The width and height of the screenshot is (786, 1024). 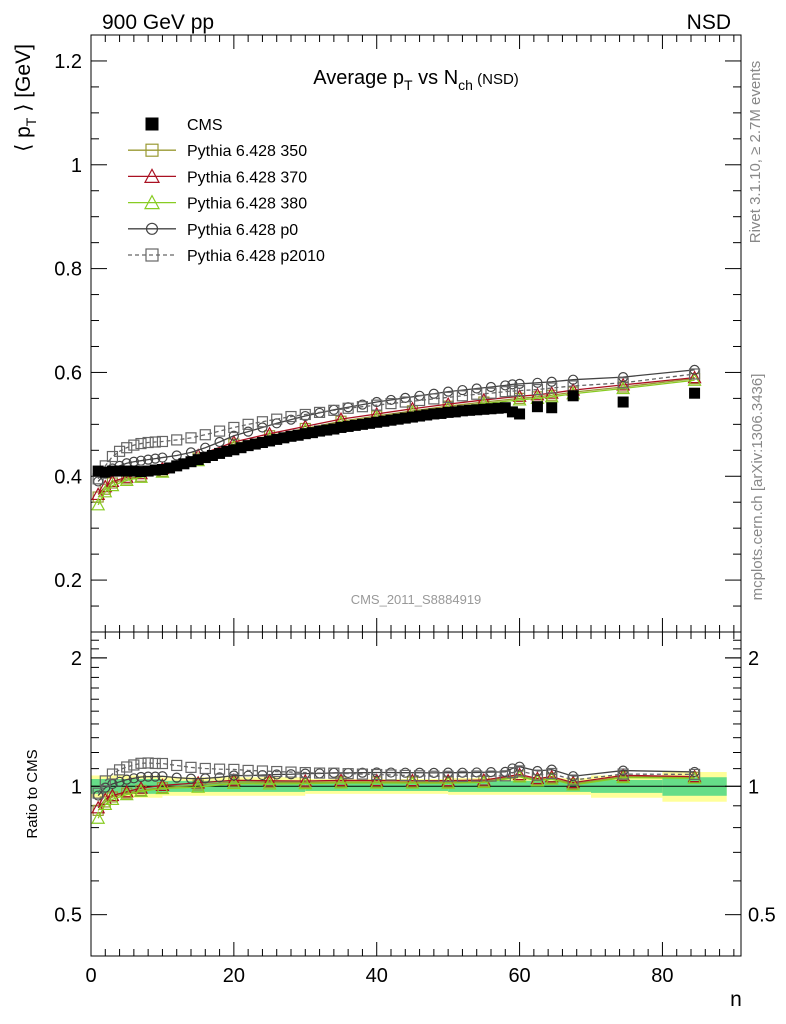 I want to click on ratio-y-tick-label: 2, so click(x=76, y=659).